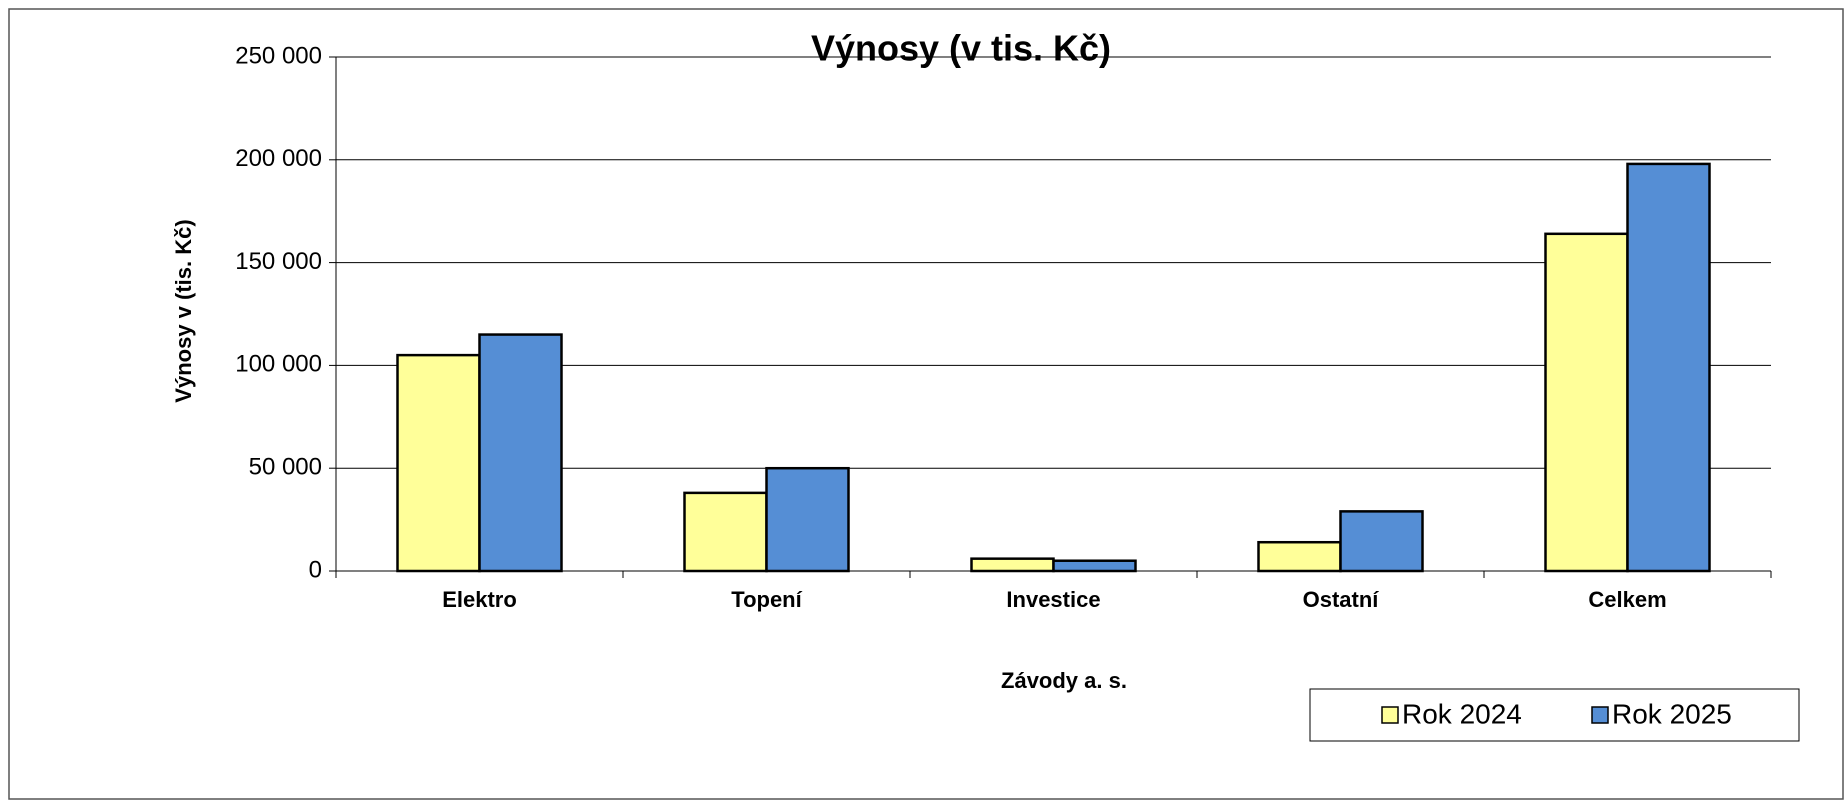 This screenshot has height=804, width=1848. I want to click on y-tick-label: 250 000, so click(278, 55).